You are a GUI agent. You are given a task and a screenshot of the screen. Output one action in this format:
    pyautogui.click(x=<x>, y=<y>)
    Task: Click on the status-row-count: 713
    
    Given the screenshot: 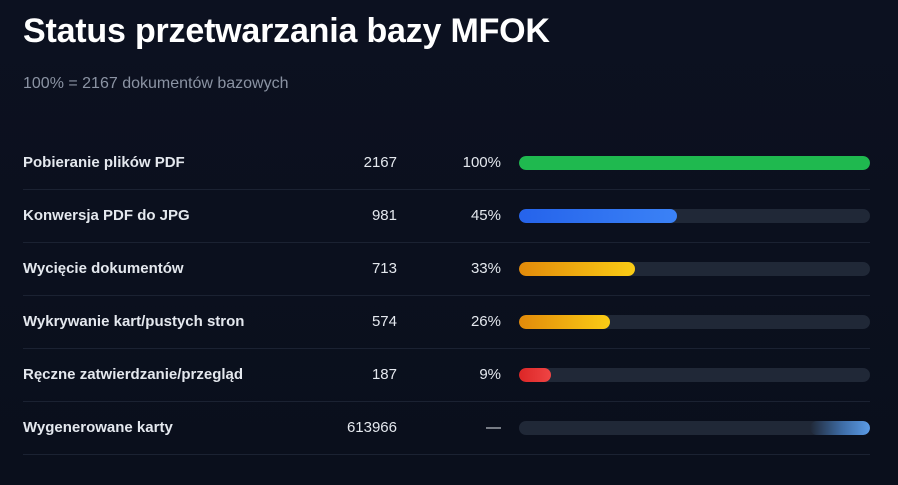 What is the action you would take?
    pyautogui.click(x=384, y=268)
    